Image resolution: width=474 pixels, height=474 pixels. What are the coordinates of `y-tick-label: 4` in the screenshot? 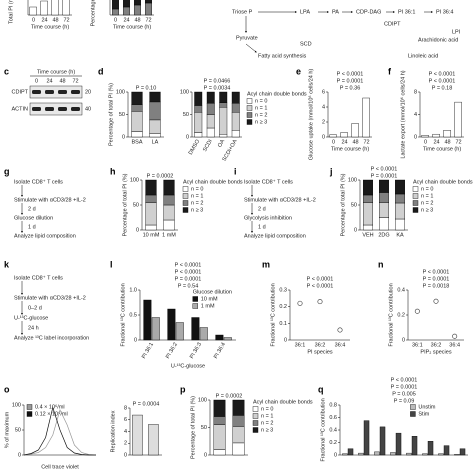 It's located at (125, 432).